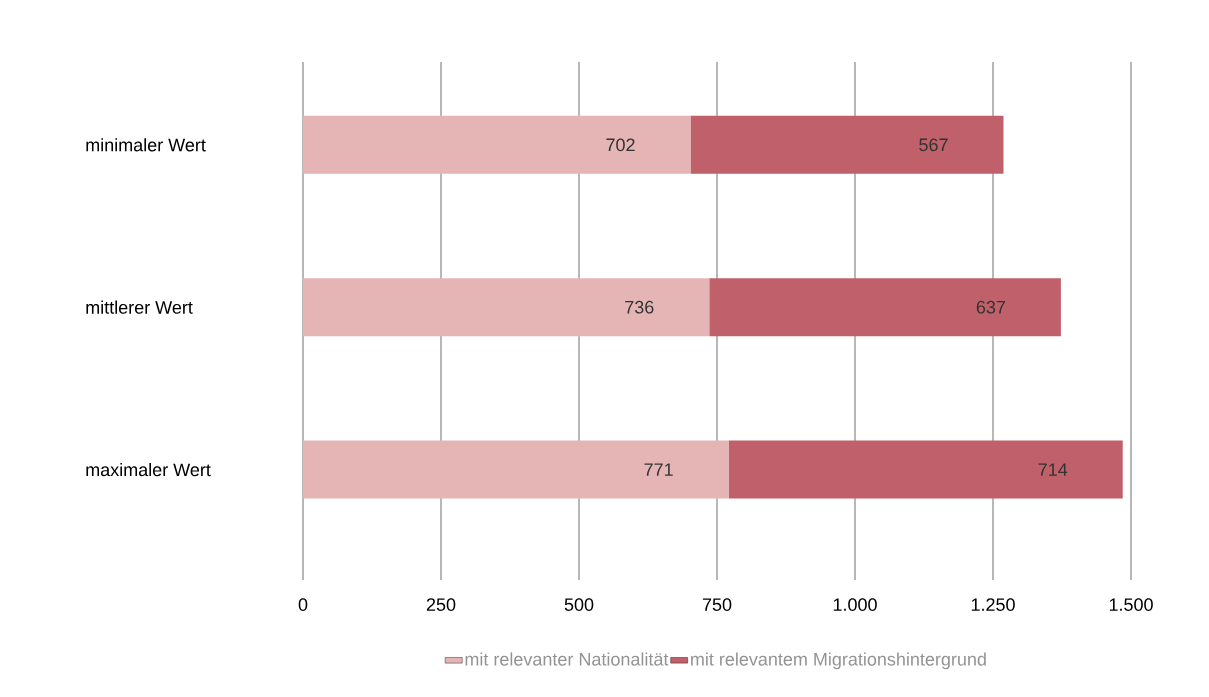 The image size is (1209, 697). I want to click on y-tick-label: minimaler Wert, so click(146, 145).